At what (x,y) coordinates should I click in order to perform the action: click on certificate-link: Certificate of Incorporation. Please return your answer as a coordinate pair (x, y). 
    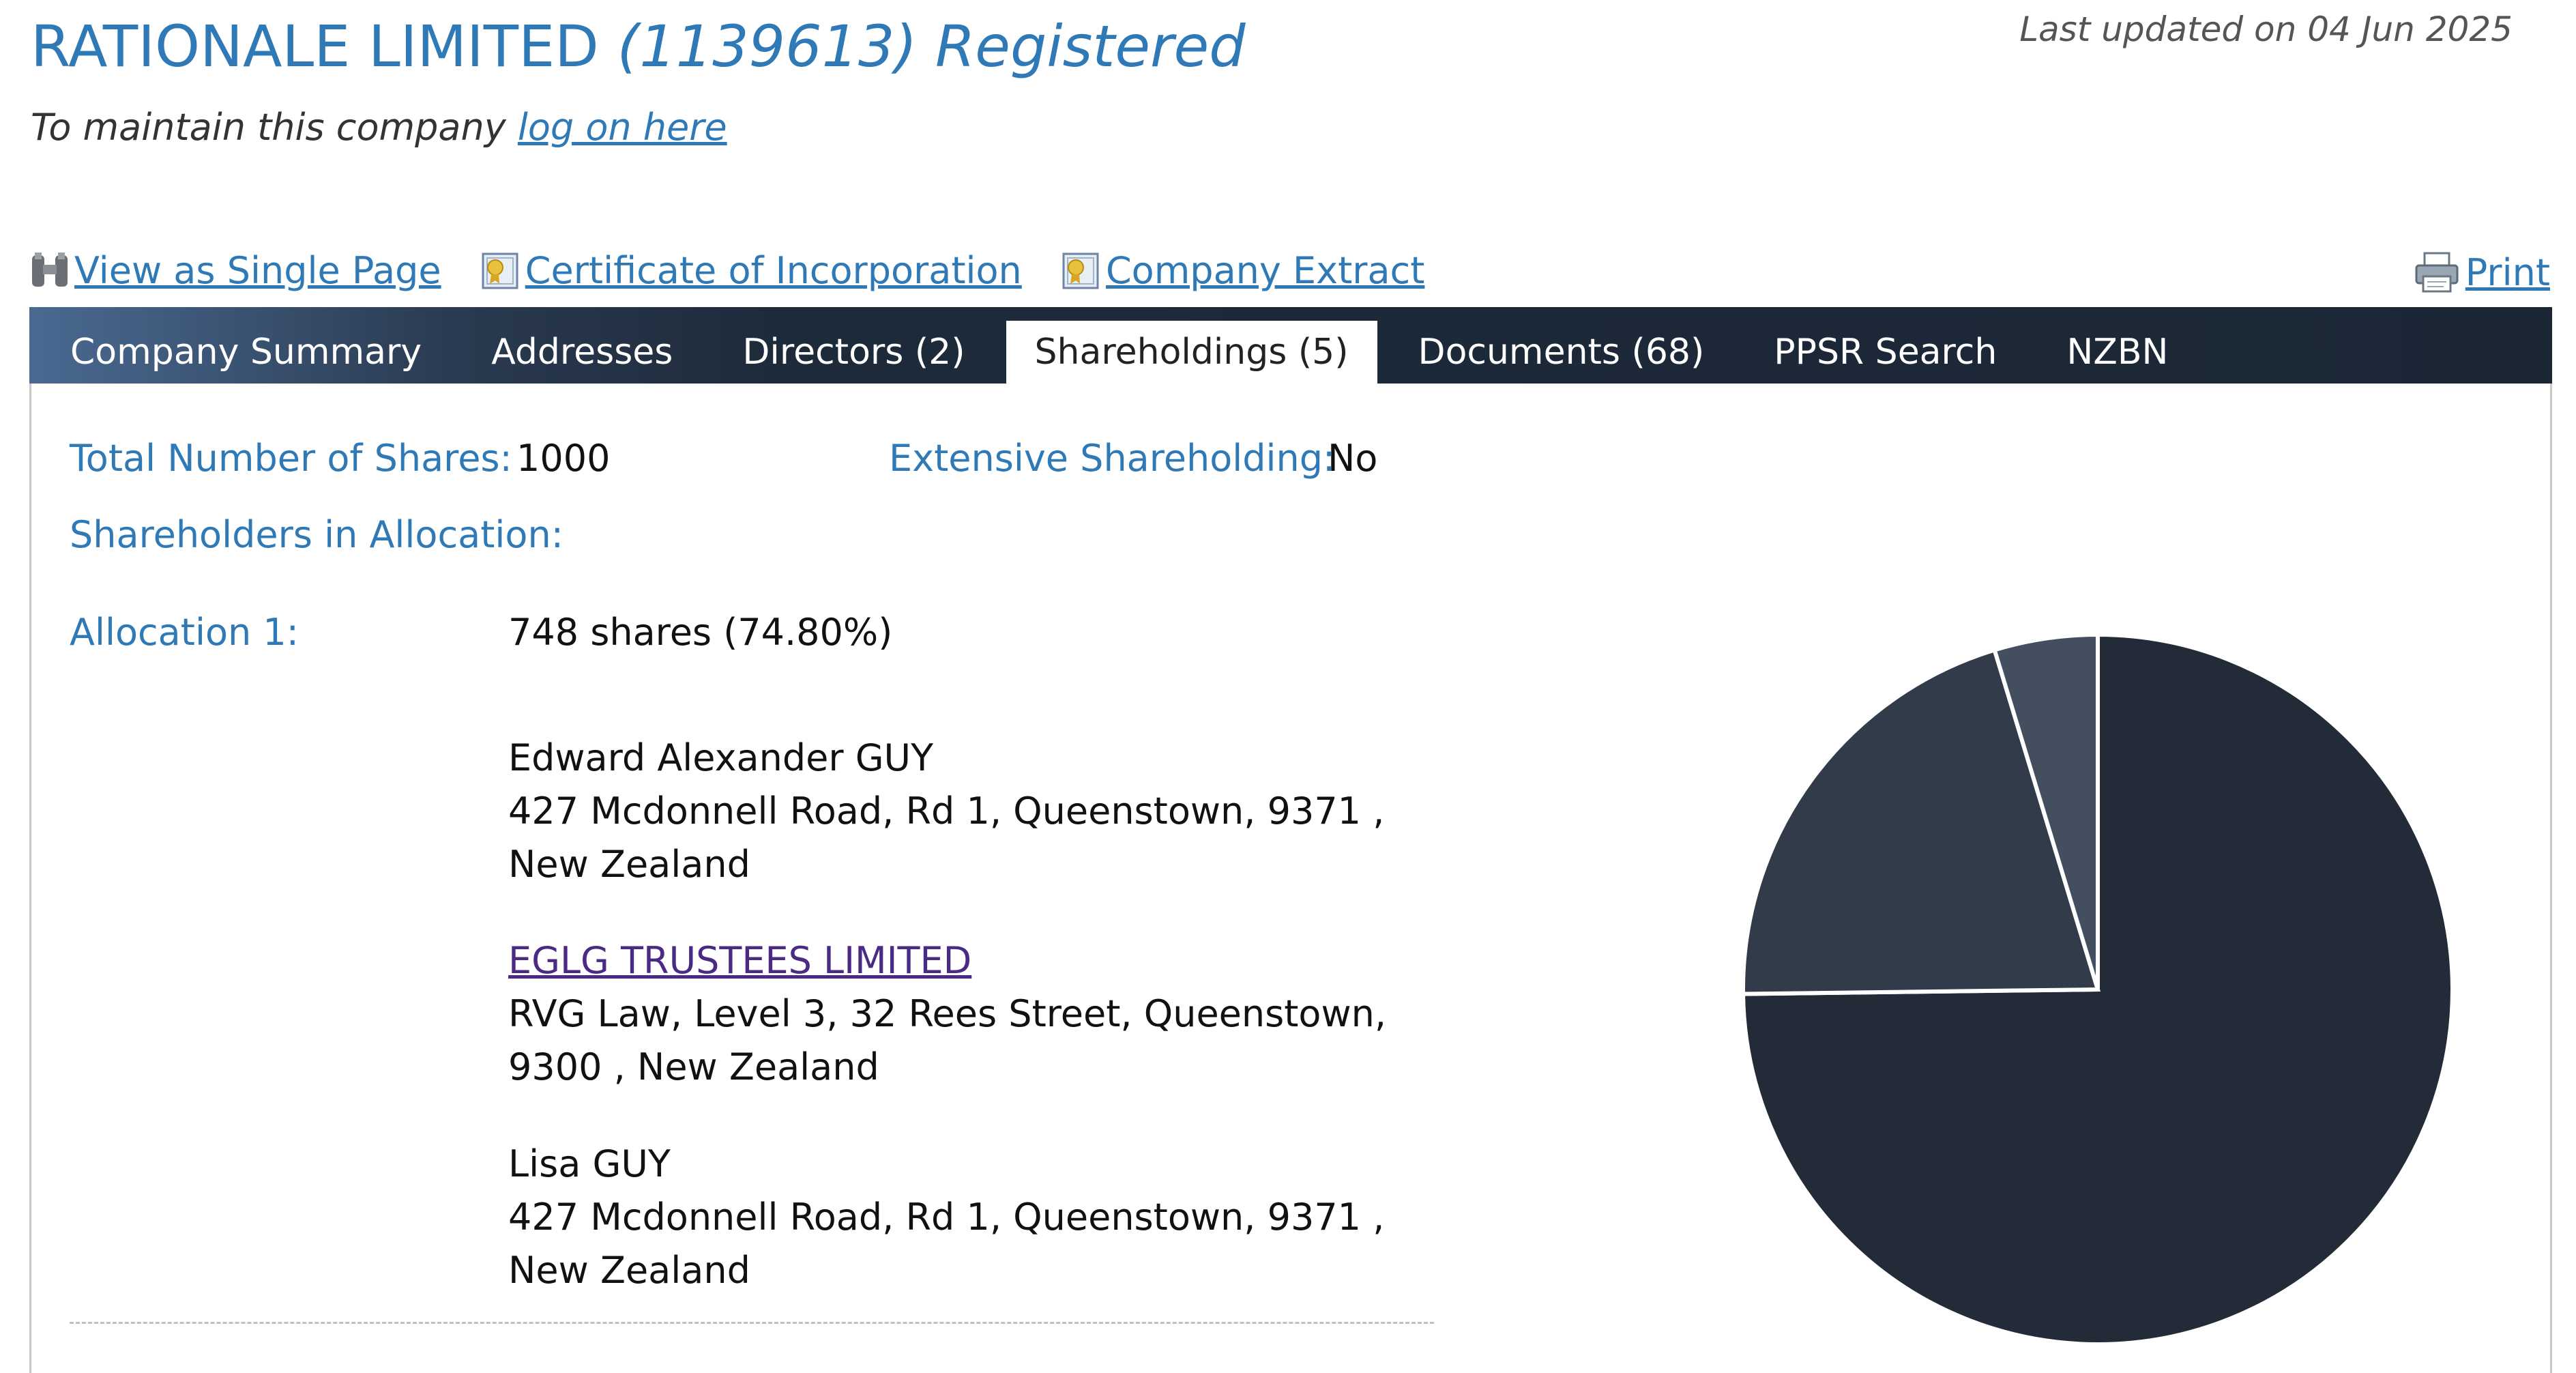
    Looking at the image, I should click on (751, 270).